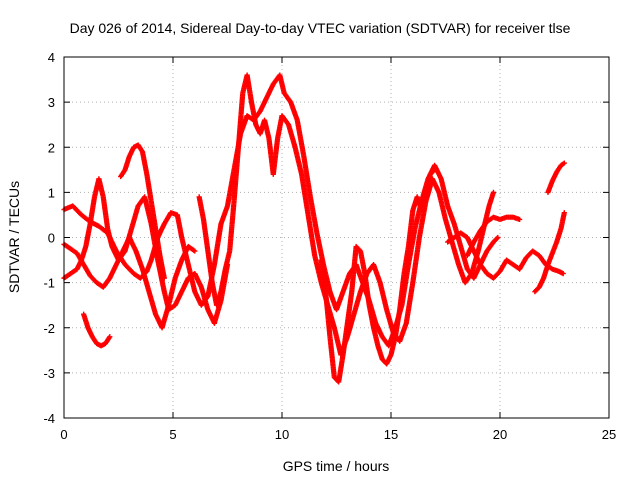  I want to click on y-tick-label: 4, so click(51, 57).